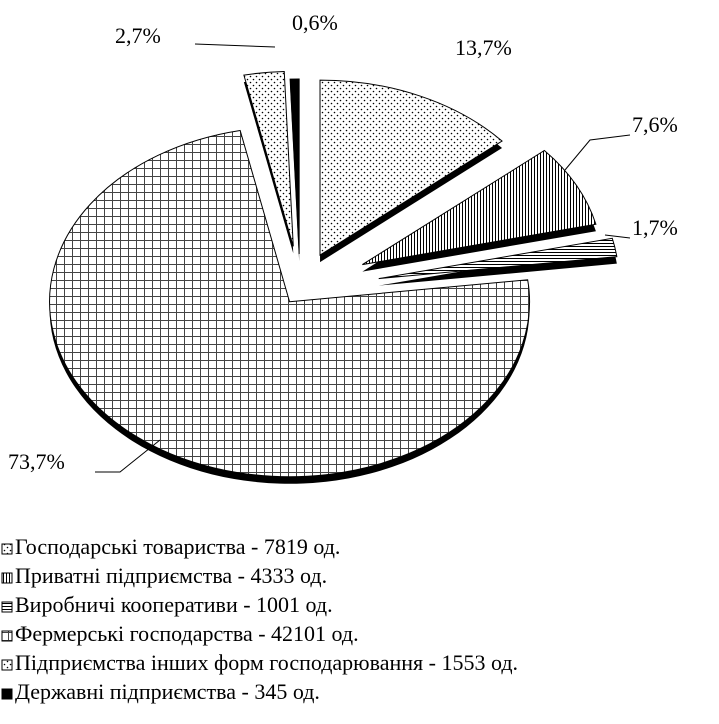  What do you see at coordinates (655, 227) in the screenshot?
I see `data-label: 1,7%` at bounding box center [655, 227].